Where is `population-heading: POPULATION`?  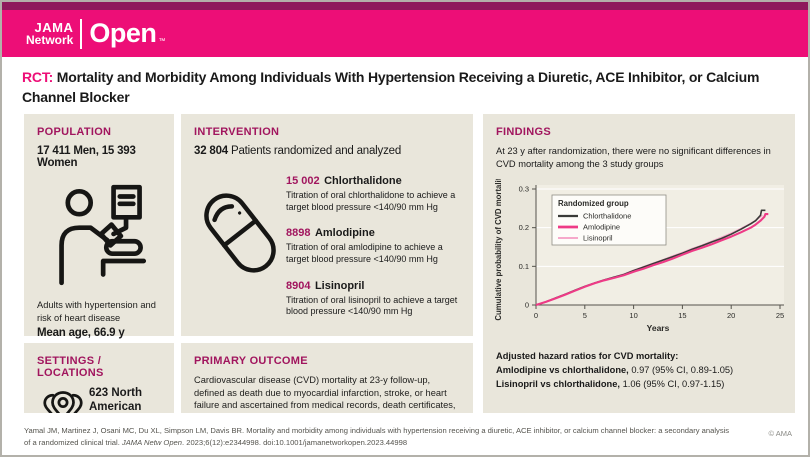
population-heading: POPULATION is located at coordinates (74, 132).